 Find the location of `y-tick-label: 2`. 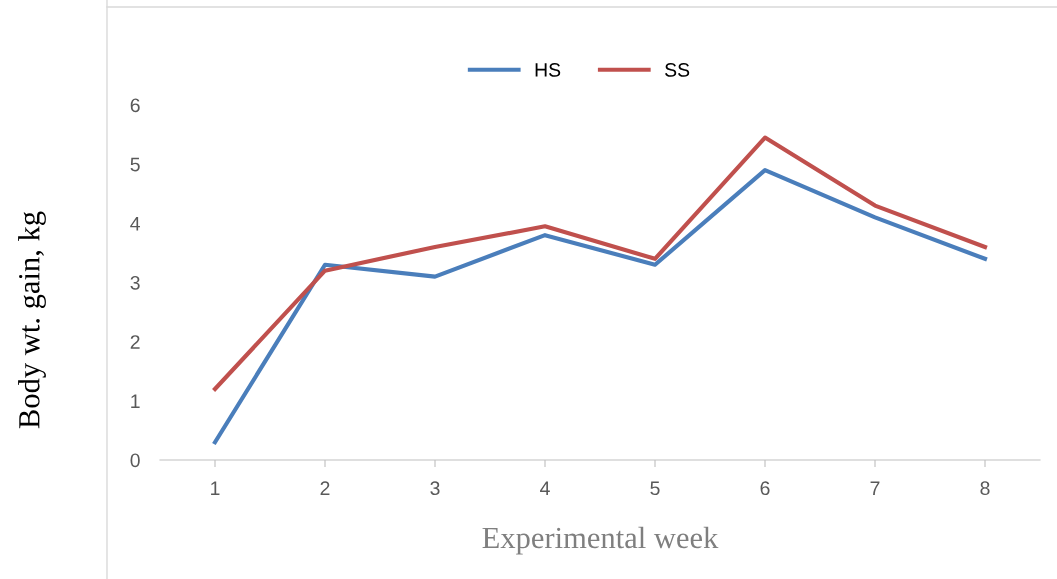

y-tick-label: 2 is located at coordinates (135, 342).